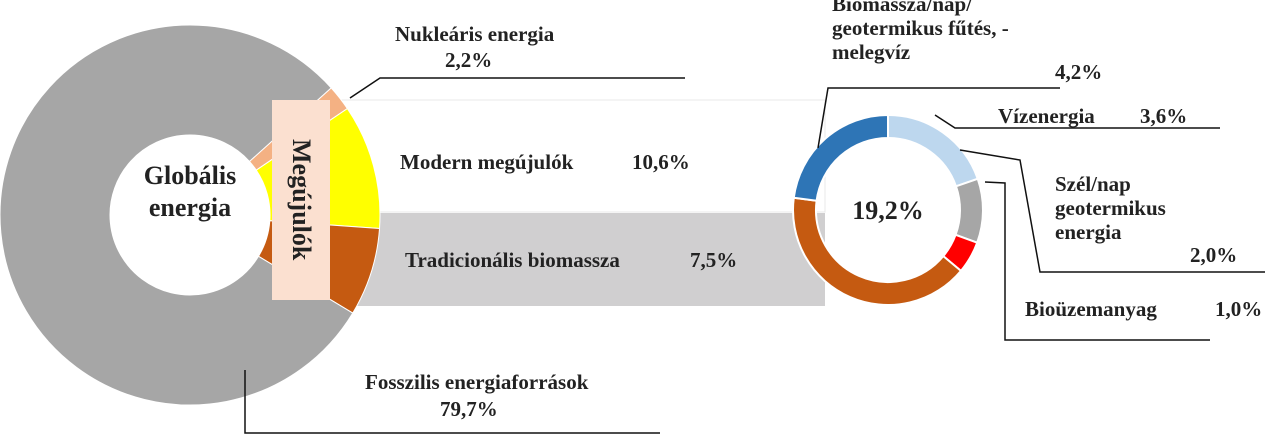  What do you see at coordinates (469, 60) in the screenshot?
I see `slice-label: 2,2%` at bounding box center [469, 60].